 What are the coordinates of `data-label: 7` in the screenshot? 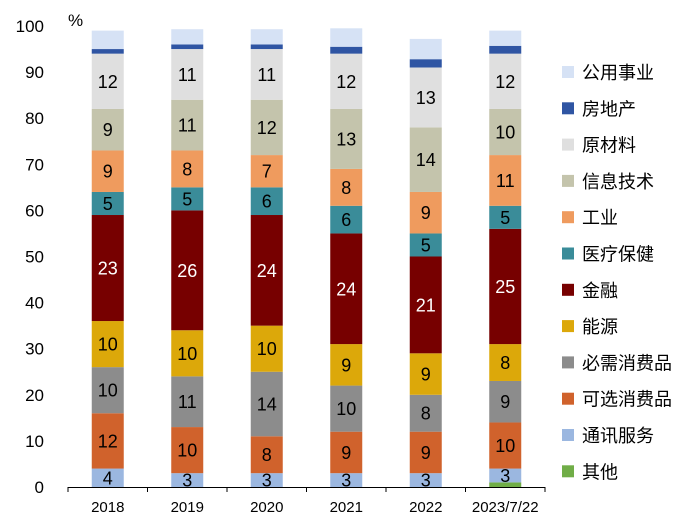 It's located at (267, 172).